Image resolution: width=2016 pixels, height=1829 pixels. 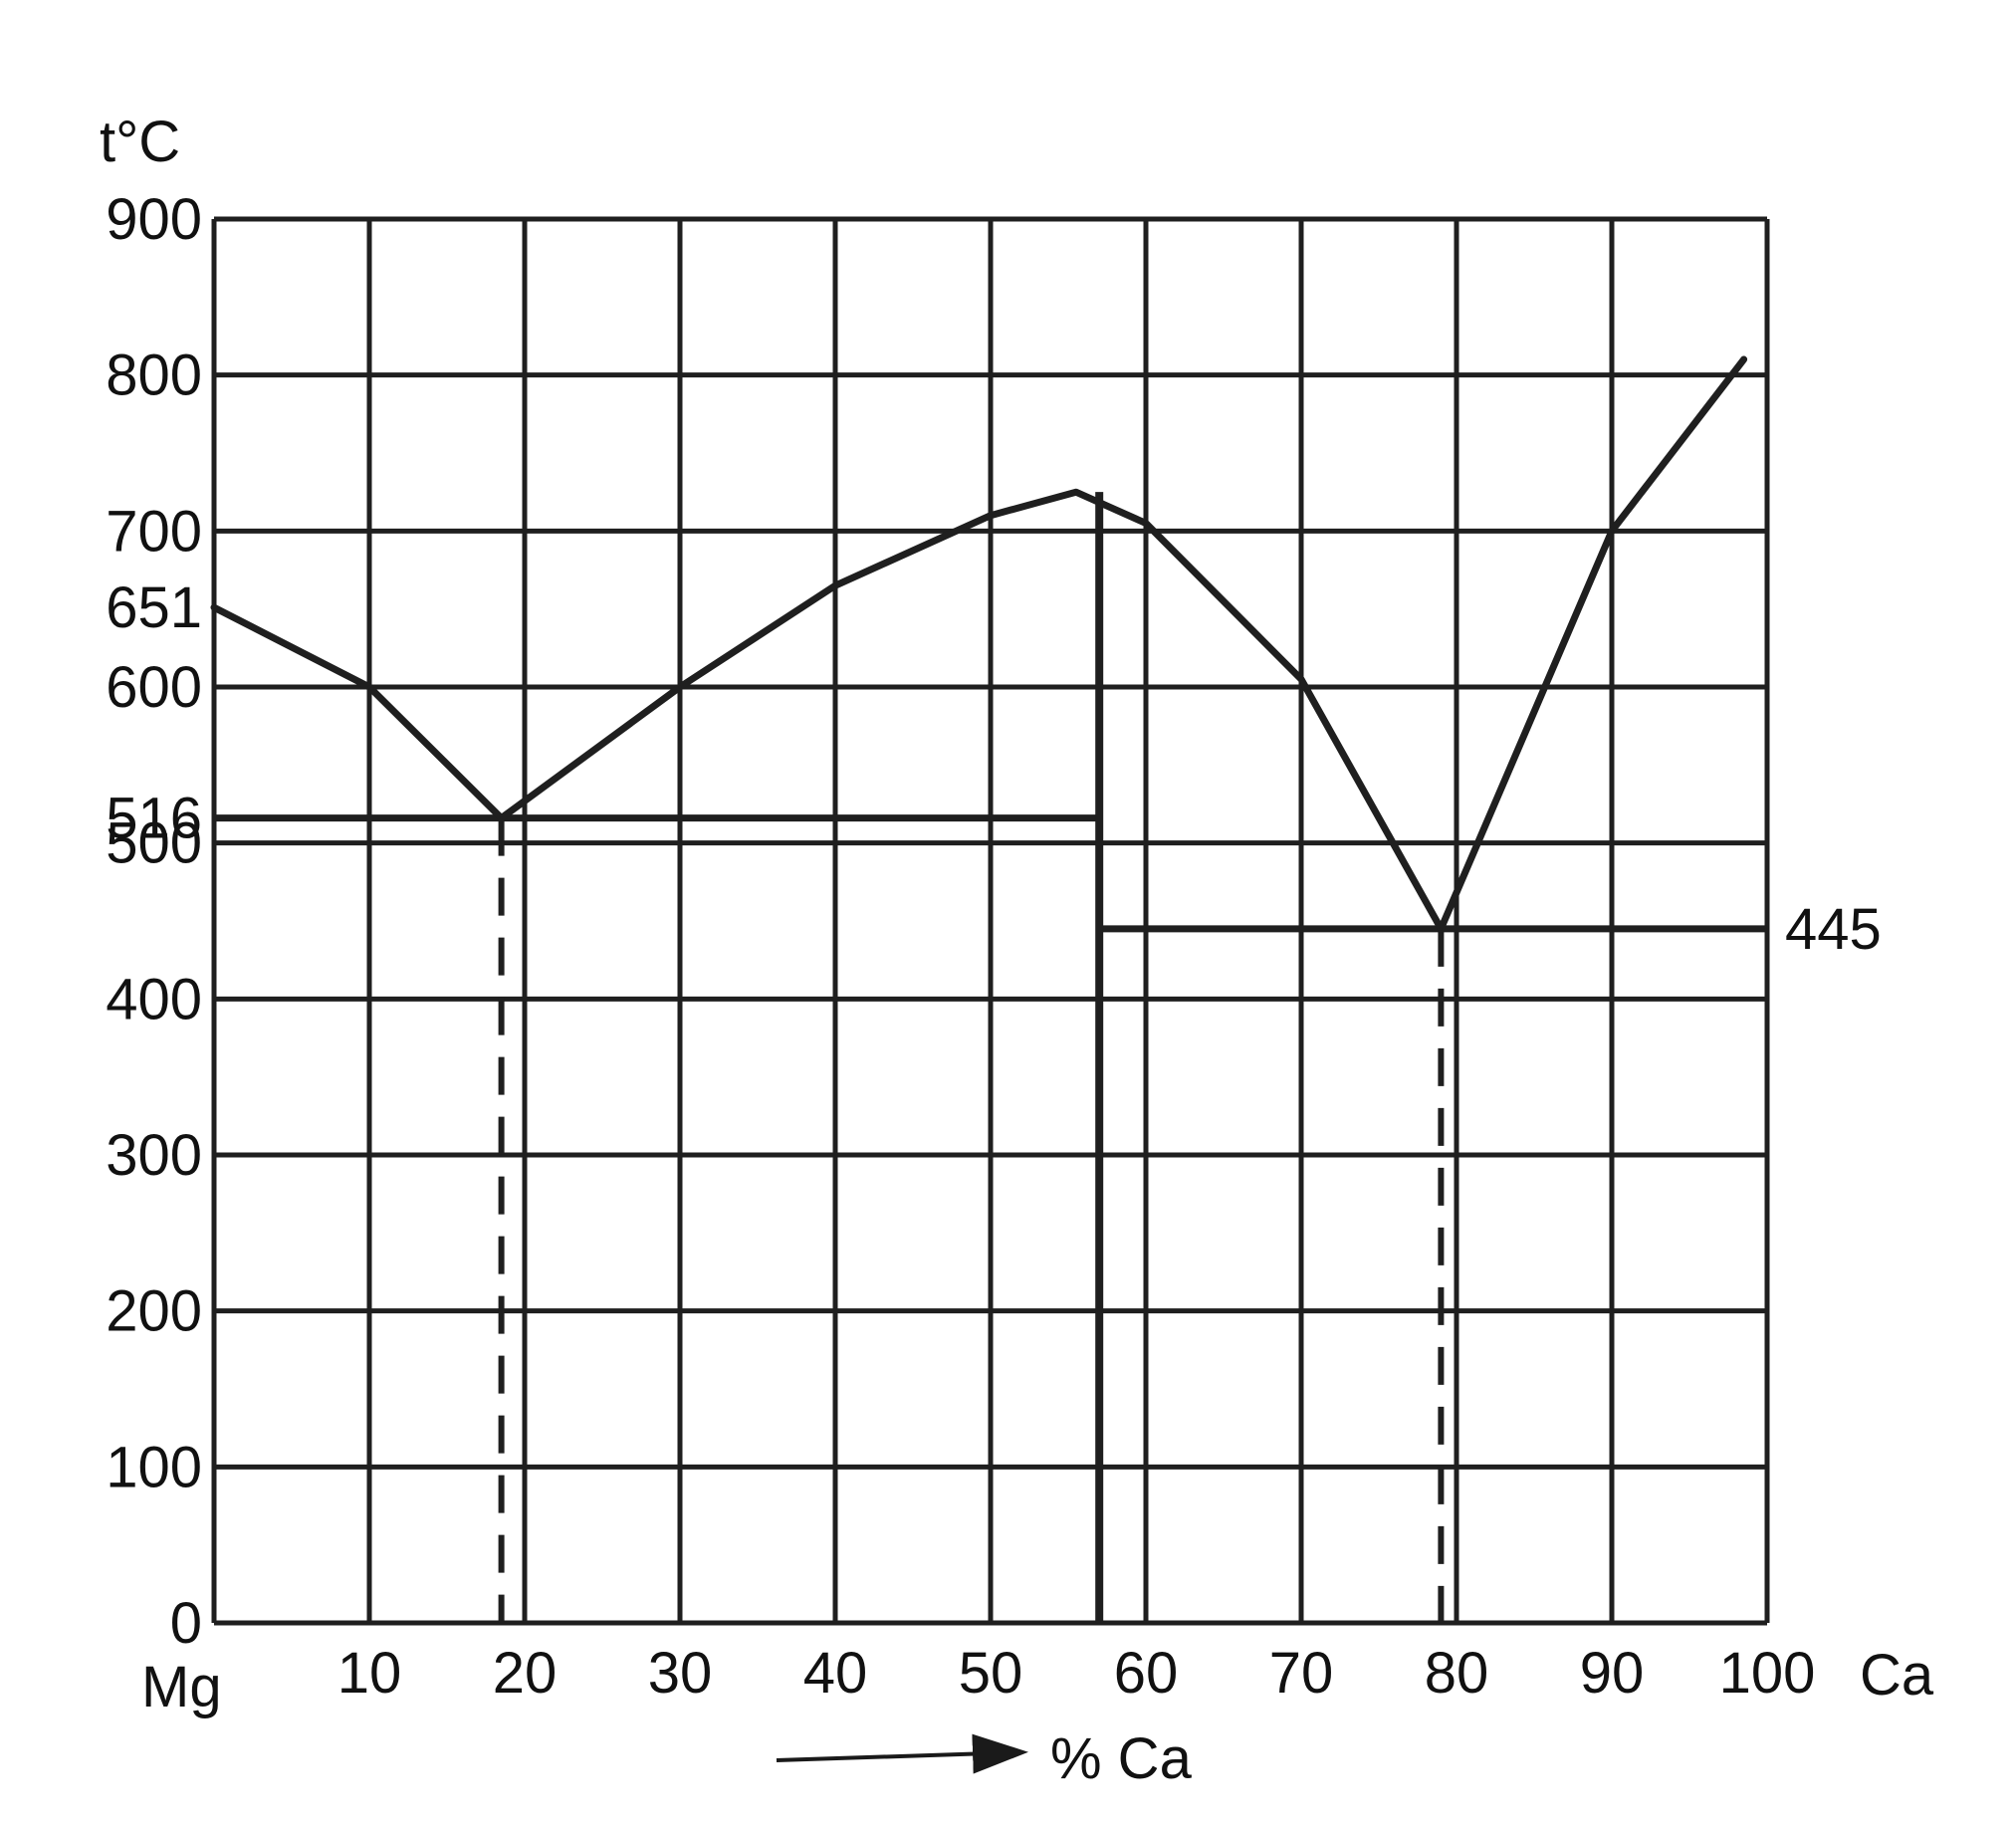 I want to click on y-tick-label: 500, so click(x=154, y=843).